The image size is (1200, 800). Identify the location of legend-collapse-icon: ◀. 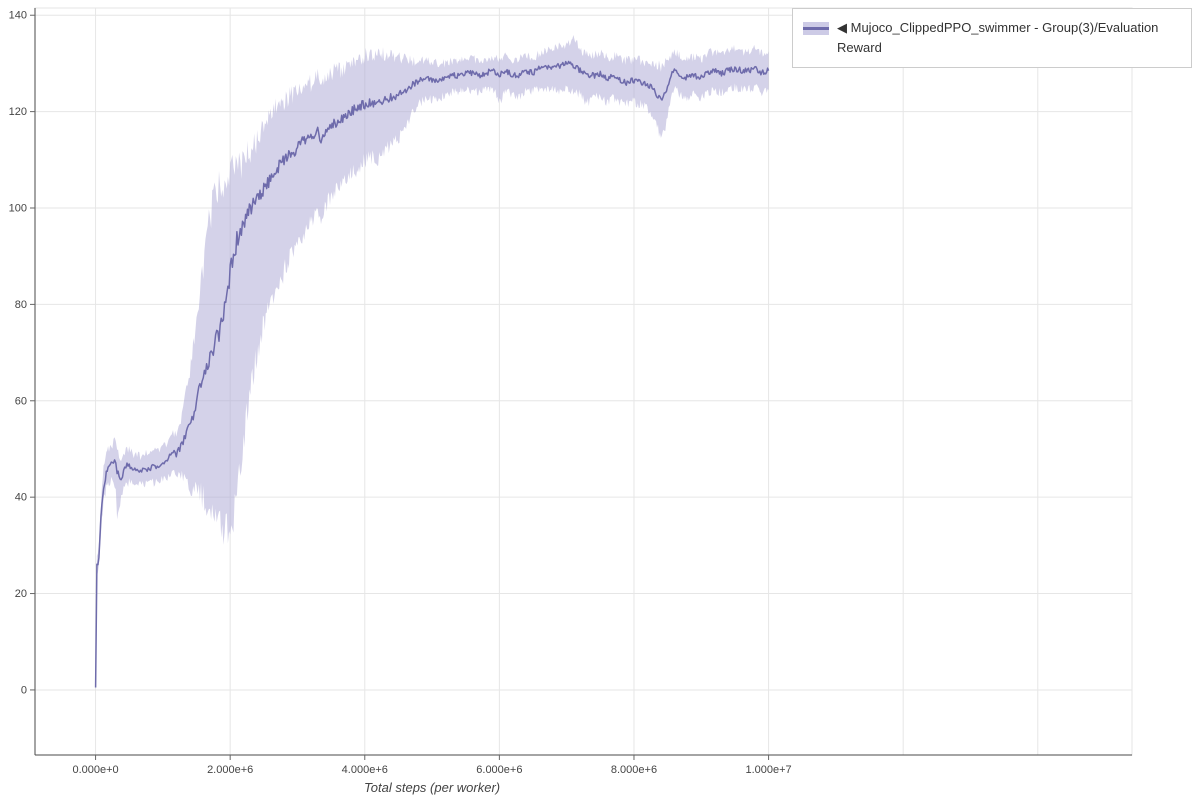
(842, 27).